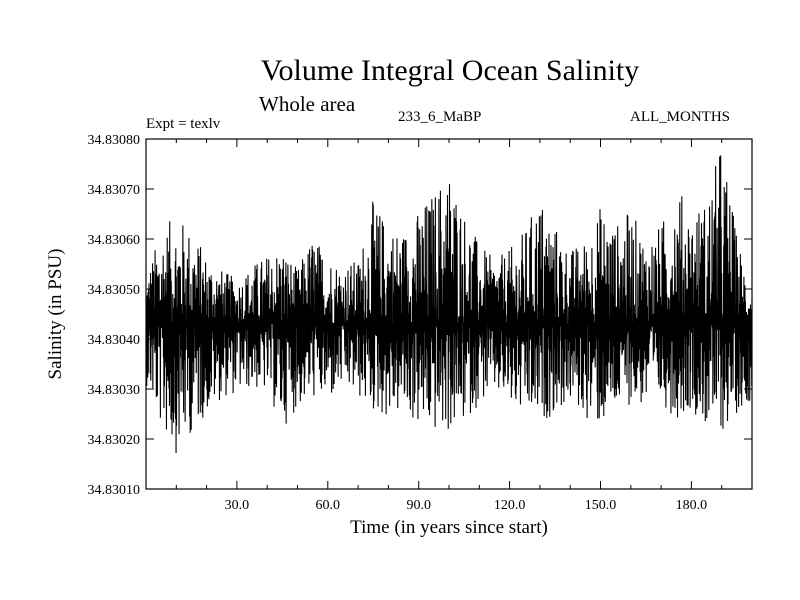  Describe the element at coordinates (114, 340) in the screenshot. I see `y-tick-label: 34.83040` at that location.